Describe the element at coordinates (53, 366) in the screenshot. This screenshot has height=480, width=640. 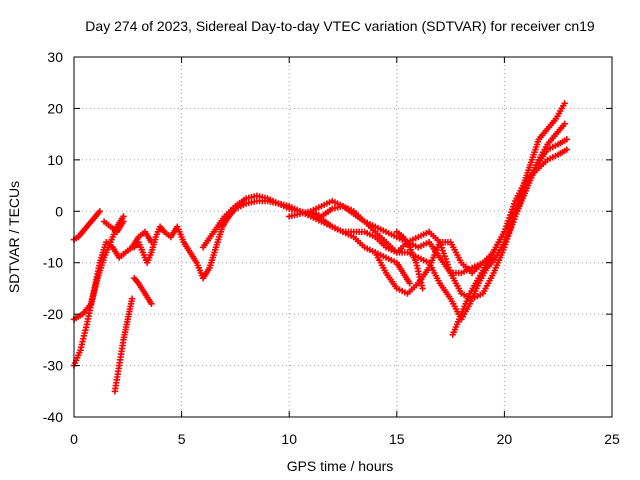
I see `y-tick-label: -30` at that location.